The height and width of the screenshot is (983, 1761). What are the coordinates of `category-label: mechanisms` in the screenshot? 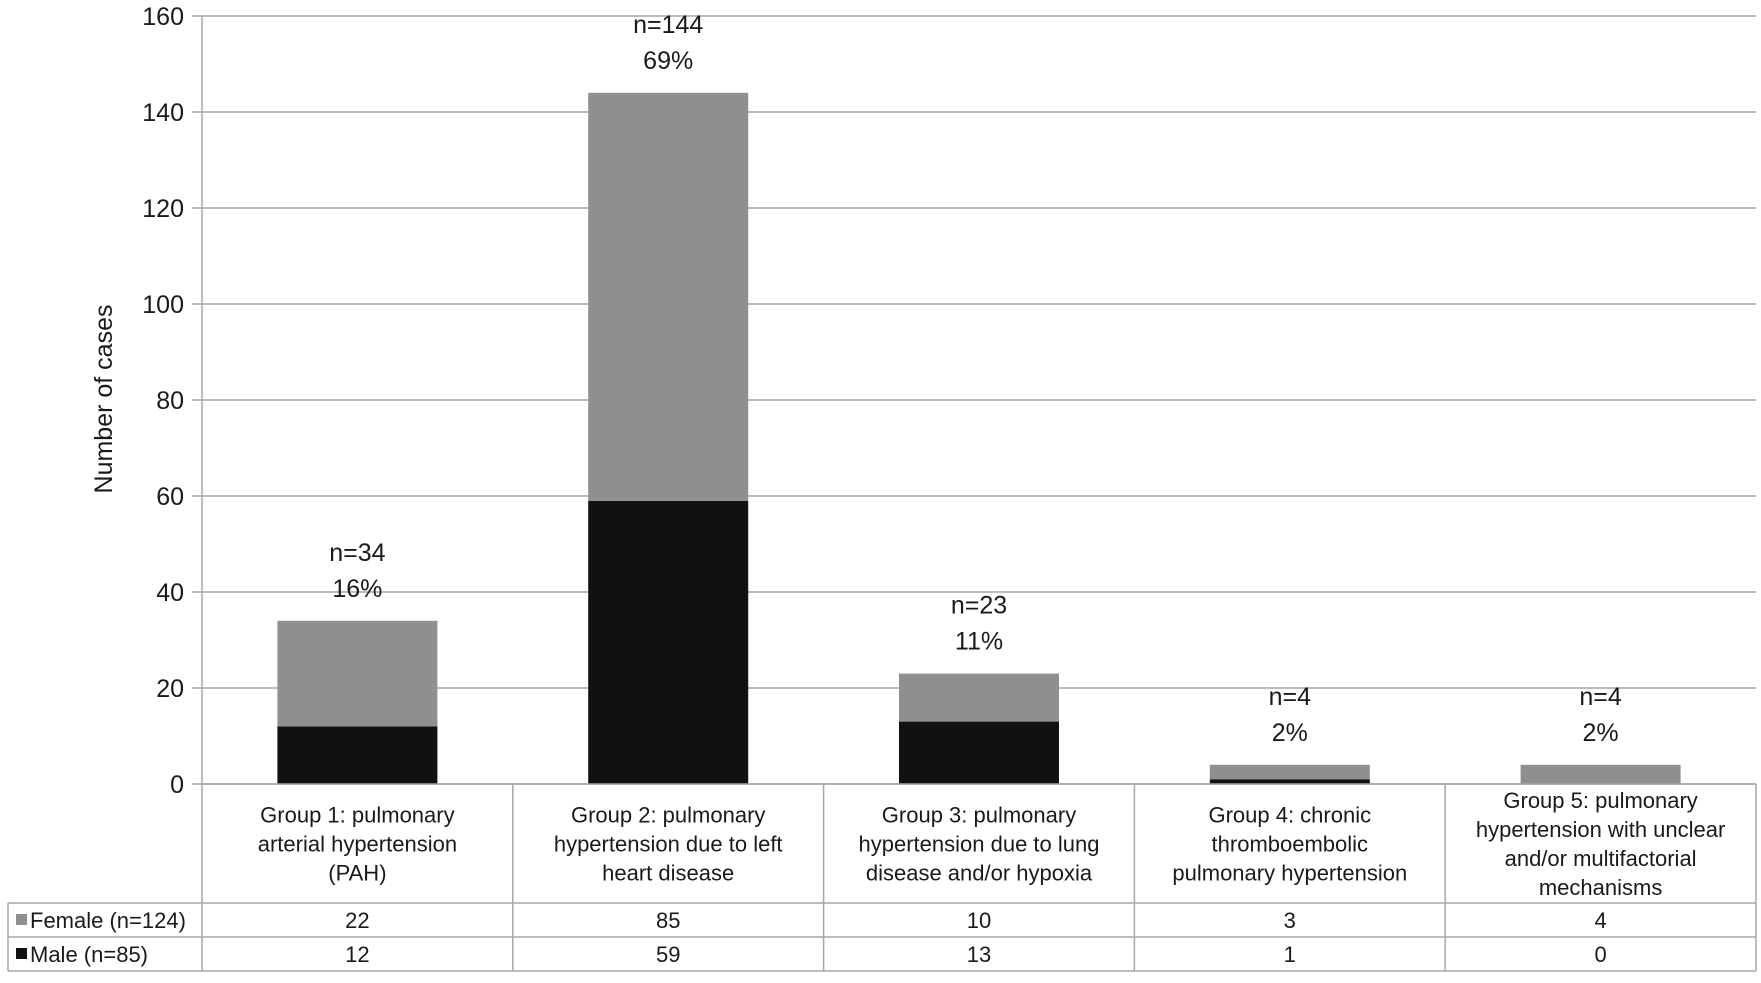 It's located at (1600, 887).